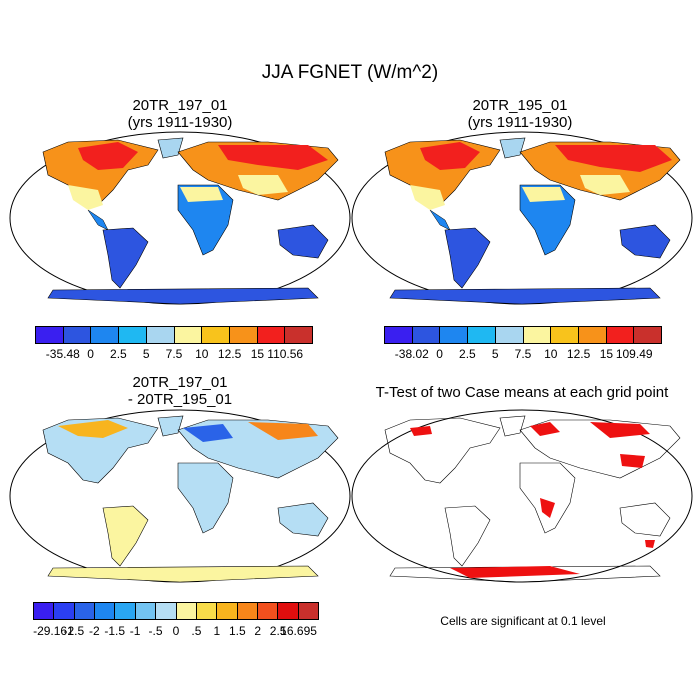 The image size is (700, 700). What do you see at coordinates (520, 105) in the screenshot?
I see `panel-title-line1: 20TR_195_01` at bounding box center [520, 105].